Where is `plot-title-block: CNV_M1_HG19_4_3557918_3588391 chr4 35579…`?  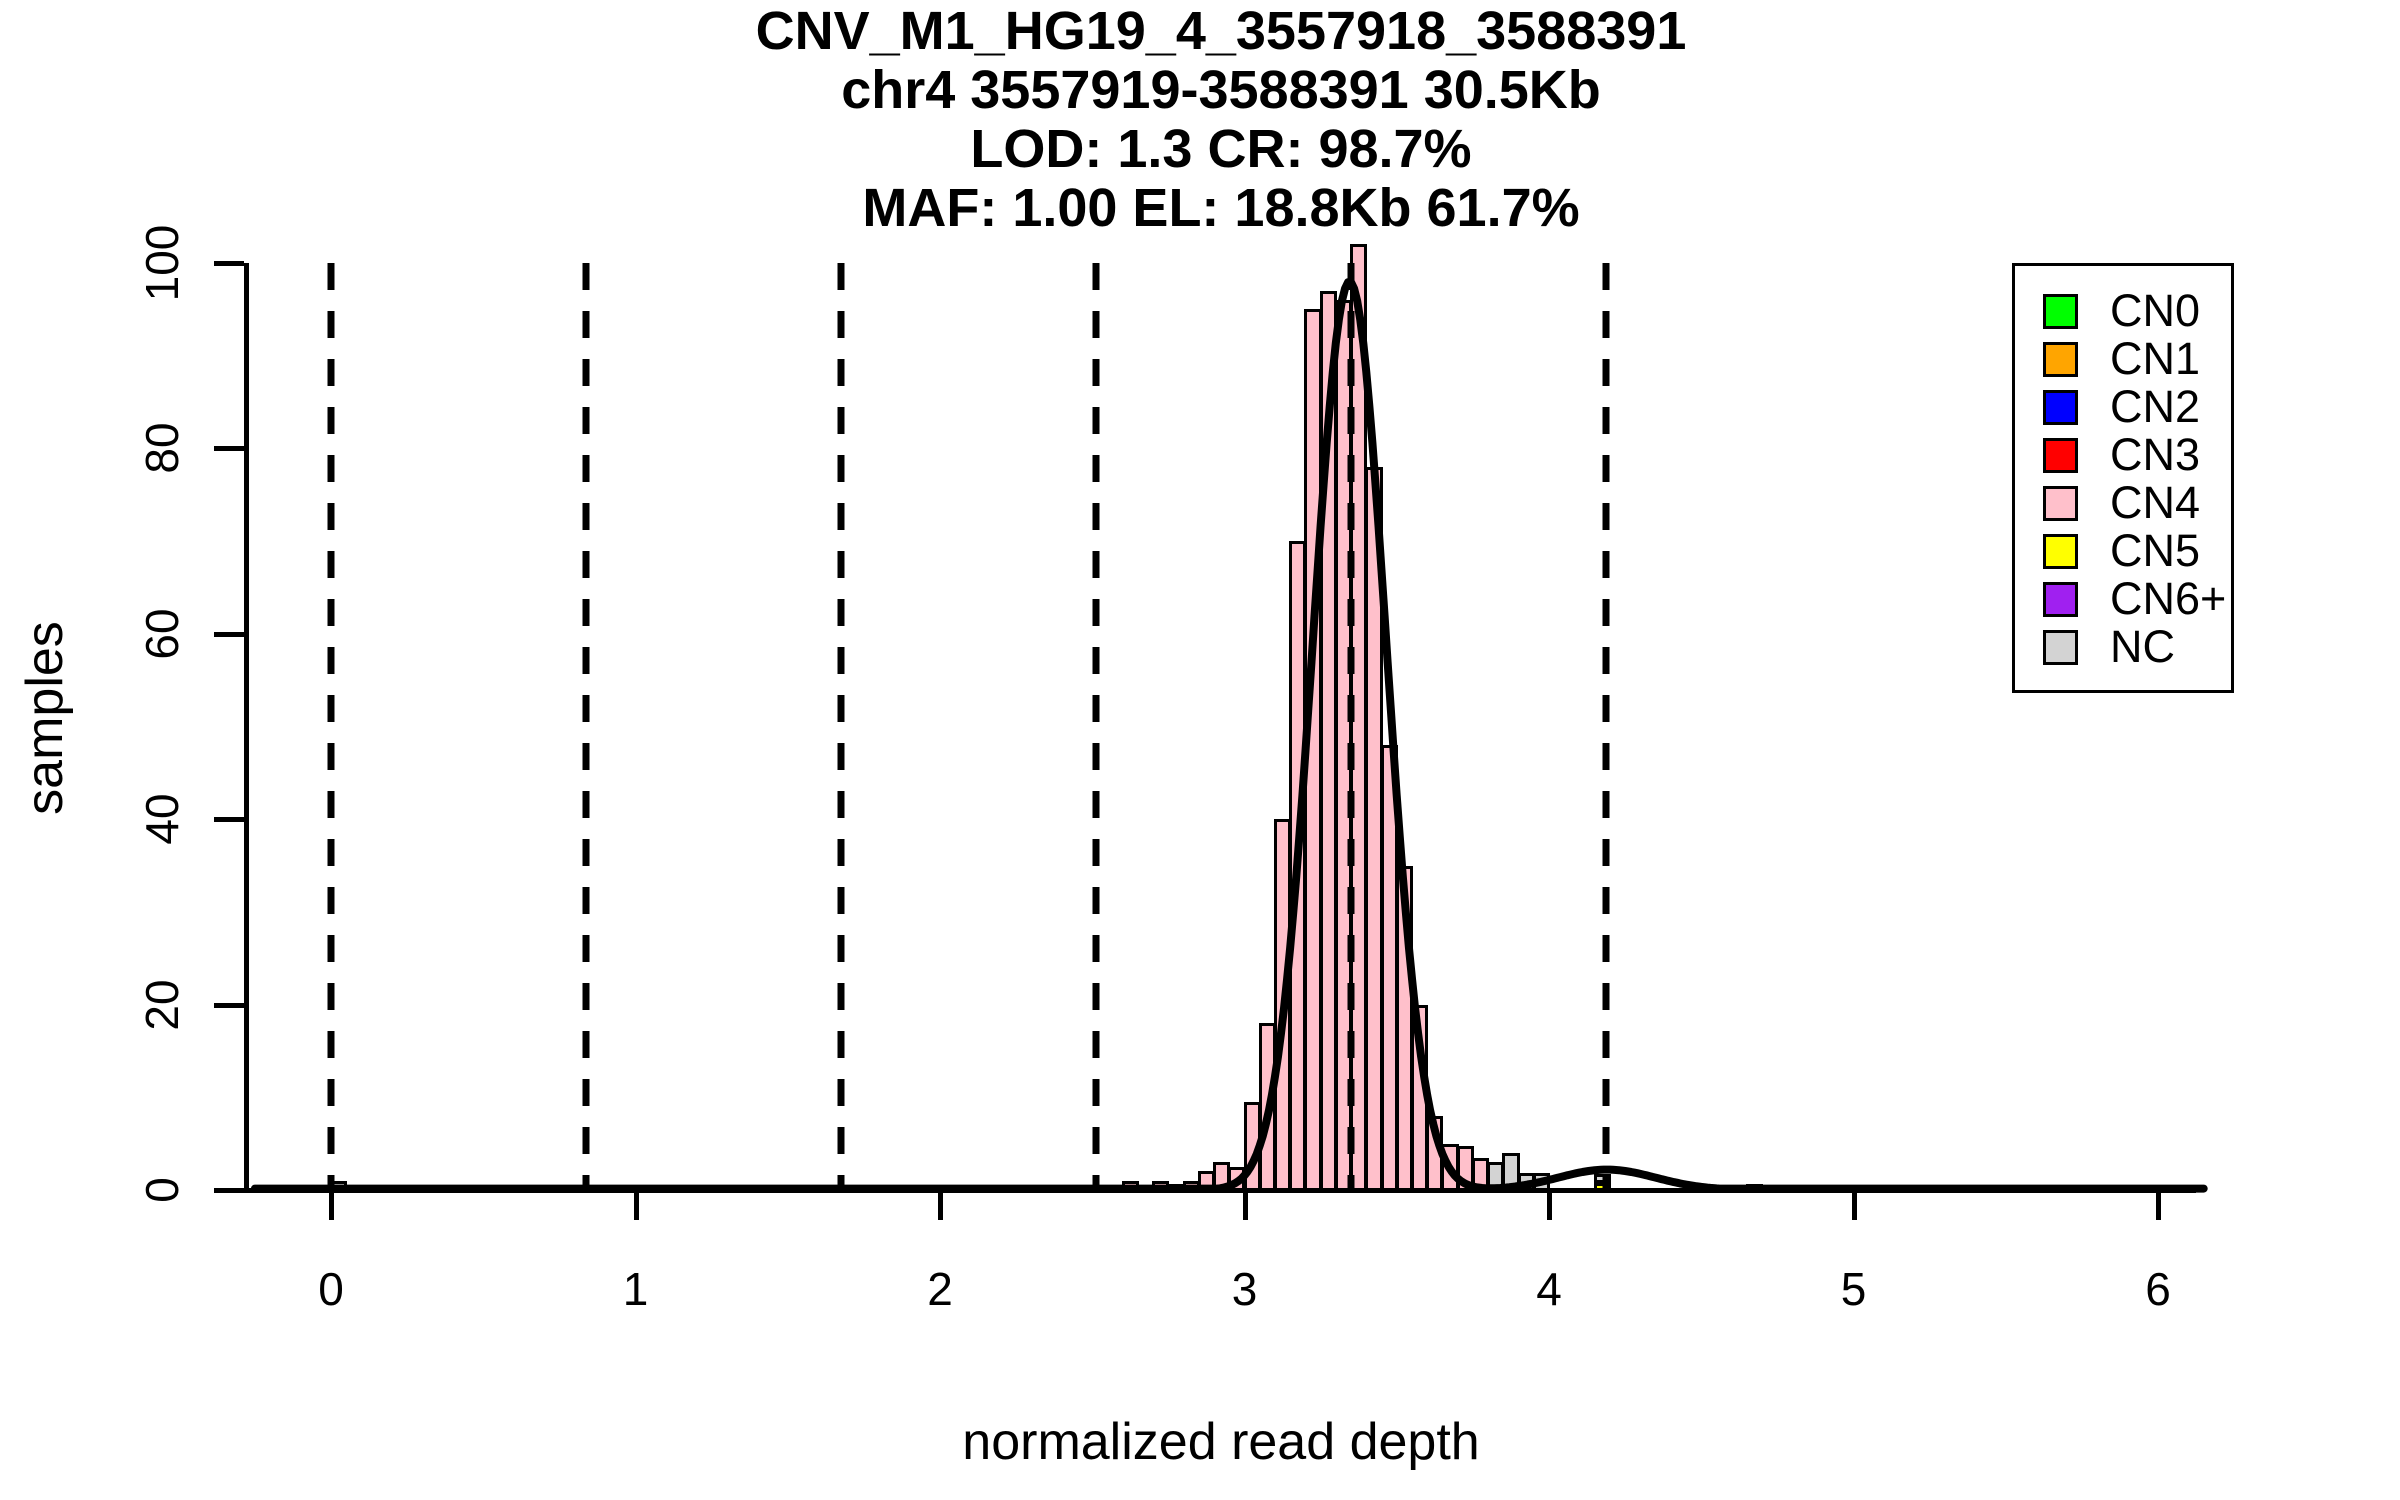 plot-title-block: CNV_M1_HG19_4_3557918_3588391 chr4 35579… is located at coordinates (1221, 120).